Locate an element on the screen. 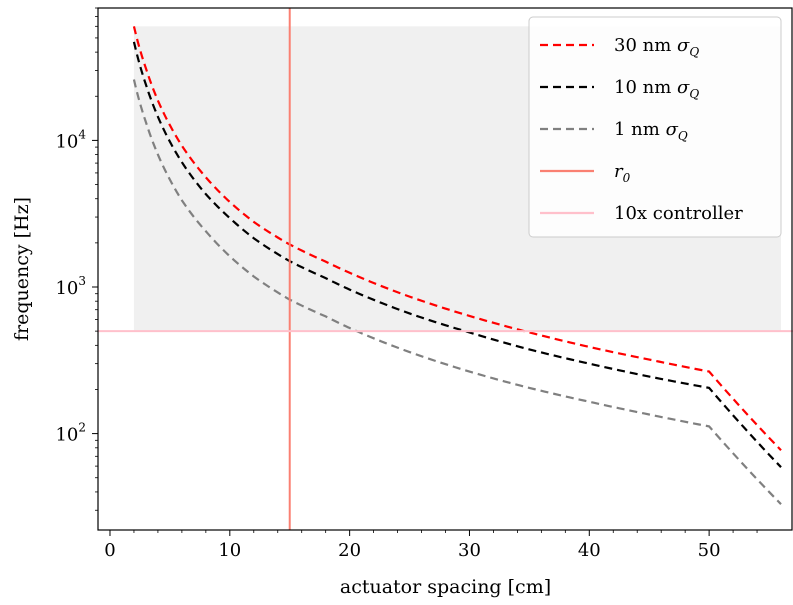 The width and height of the screenshot is (793, 605). y-axis-label: frequency [Hz] is located at coordinates (22, 269).